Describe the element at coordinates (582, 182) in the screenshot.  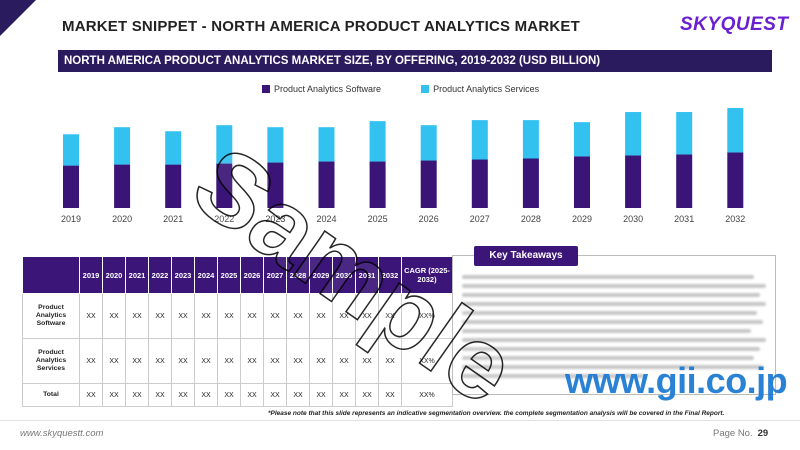
I see `bar-software-2029` at that location.